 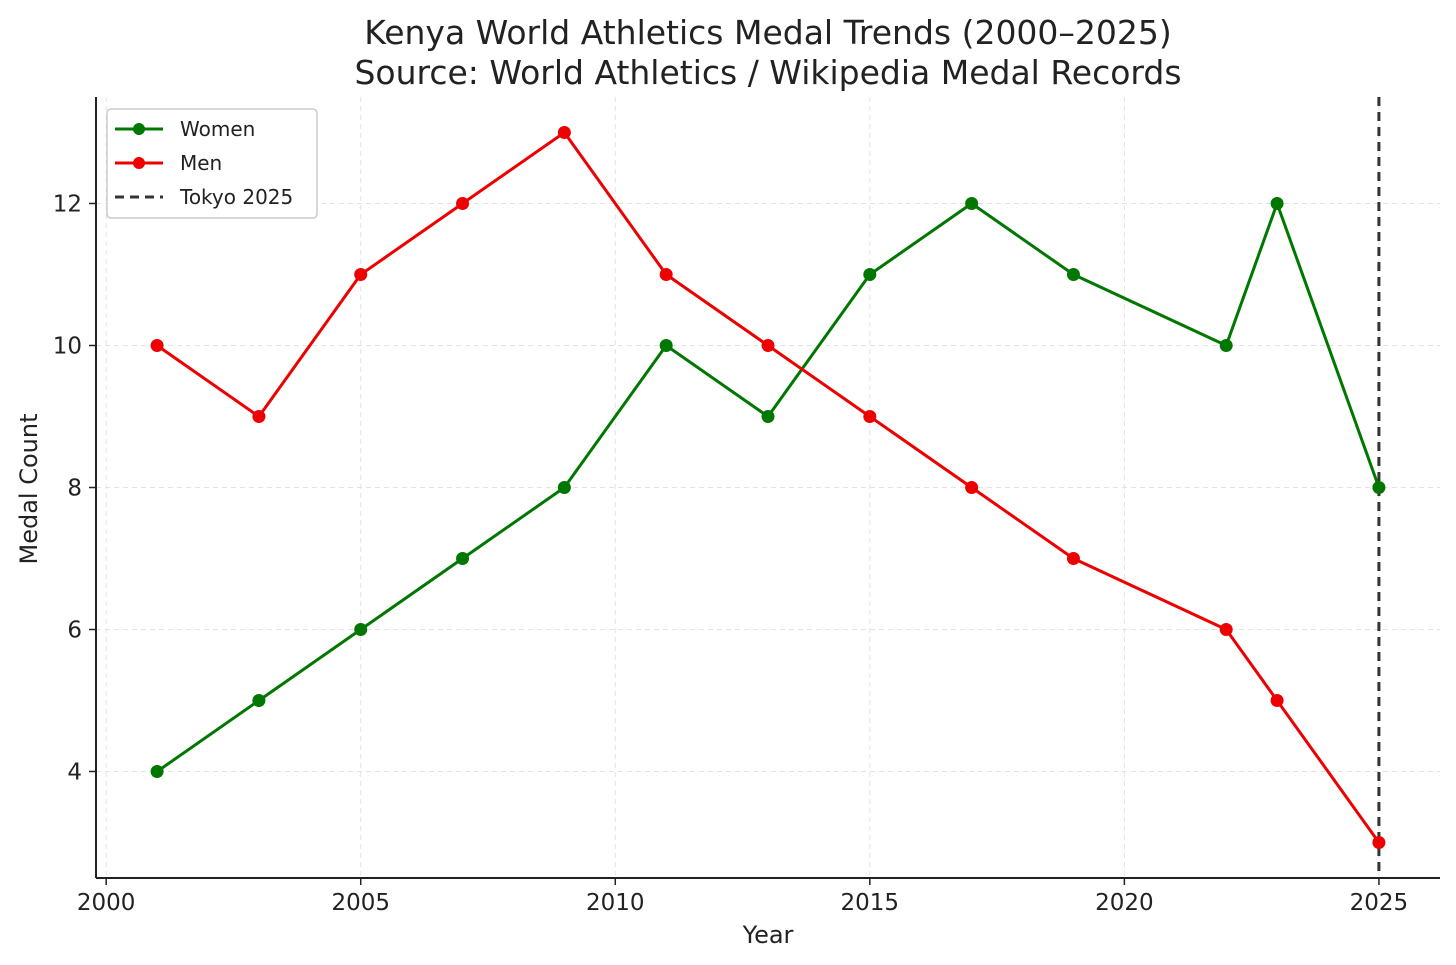 What do you see at coordinates (361, 629) in the screenshot?
I see `women-point-2005` at bounding box center [361, 629].